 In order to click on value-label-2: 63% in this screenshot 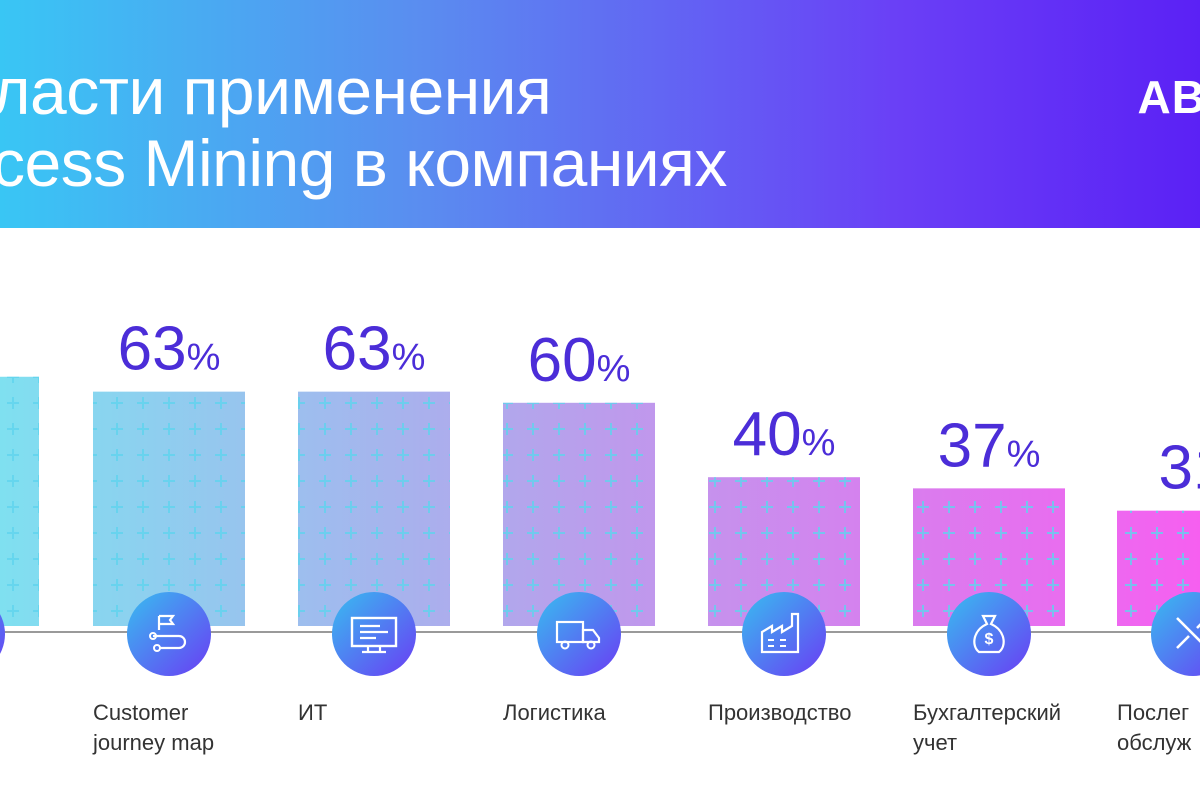, I will do `click(374, 349)`.